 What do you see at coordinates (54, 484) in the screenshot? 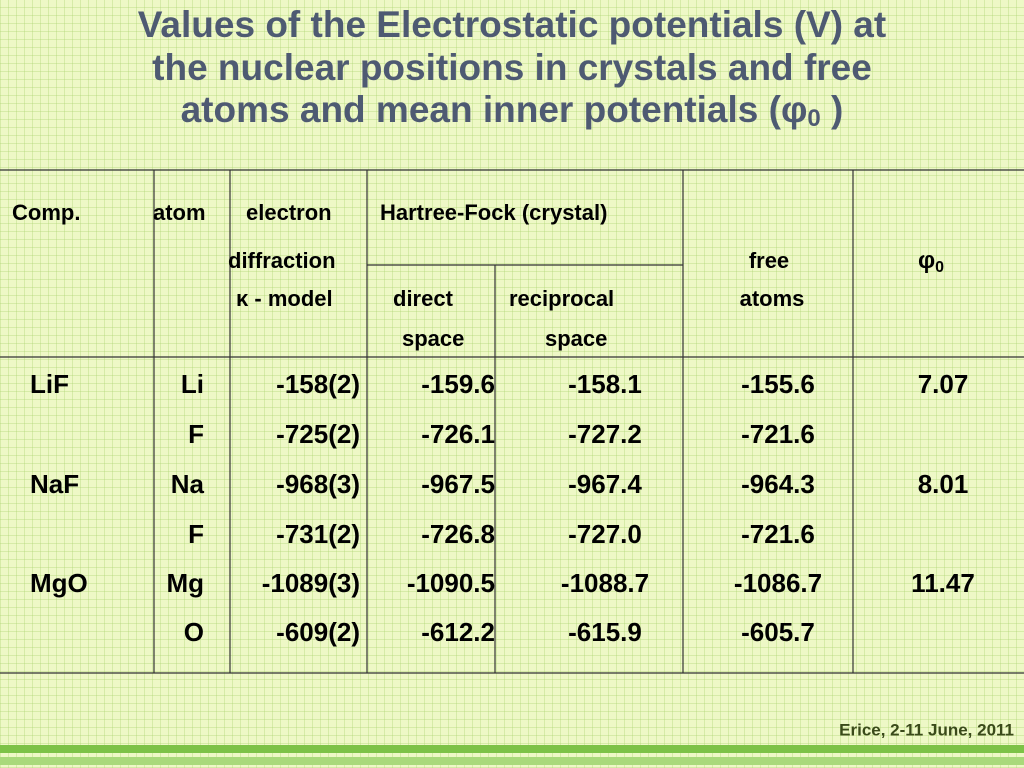
I see `table-cell: NaF` at bounding box center [54, 484].